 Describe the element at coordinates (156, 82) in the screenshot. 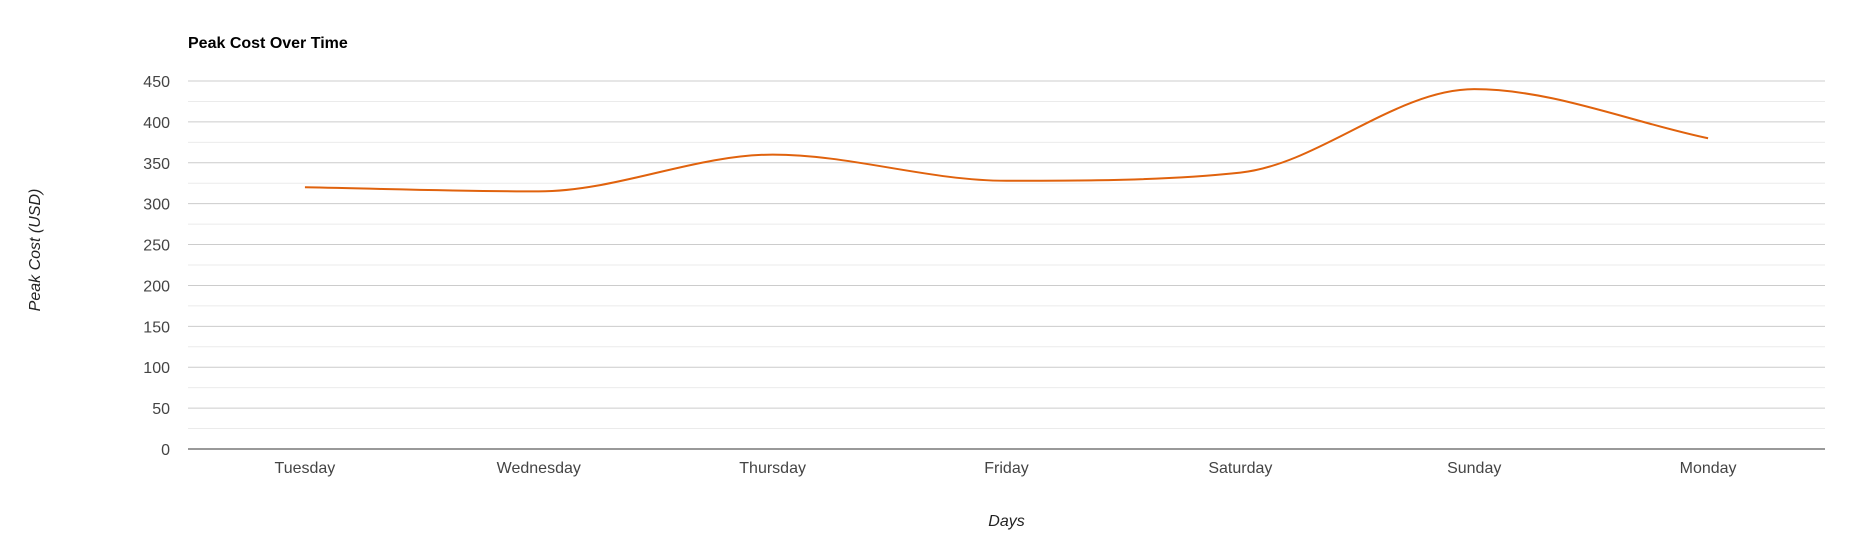

I see `y-tick-label: 450` at that location.